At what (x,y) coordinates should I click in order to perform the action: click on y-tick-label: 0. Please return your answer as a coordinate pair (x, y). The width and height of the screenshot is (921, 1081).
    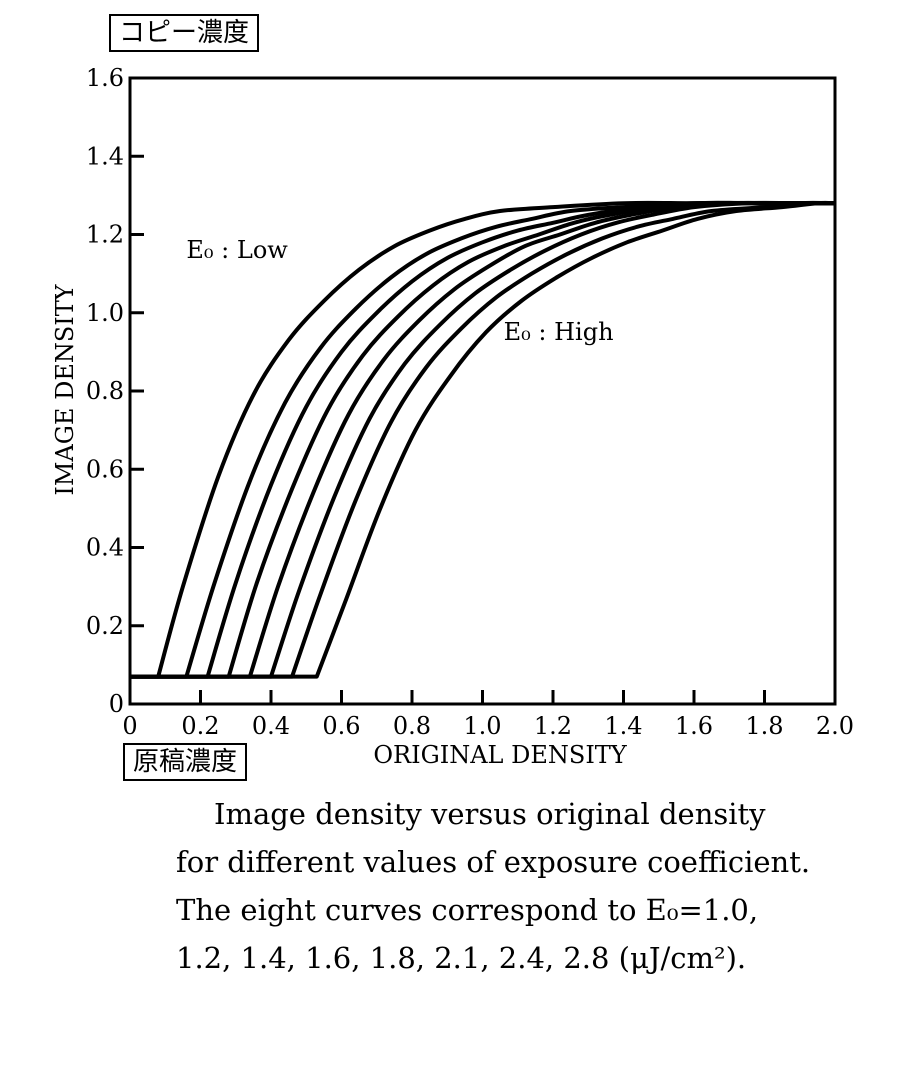
    Looking at the image, I should click on (116, 704).